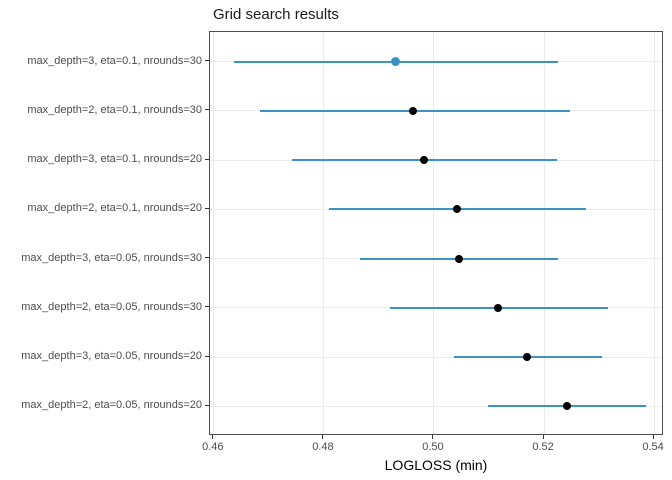 The image size is (672, 480). What do you see at coordinates (213, 447) in the screenshot?
I see `x-axis-tick-label: 0.46` at bounding box center [213, 447].